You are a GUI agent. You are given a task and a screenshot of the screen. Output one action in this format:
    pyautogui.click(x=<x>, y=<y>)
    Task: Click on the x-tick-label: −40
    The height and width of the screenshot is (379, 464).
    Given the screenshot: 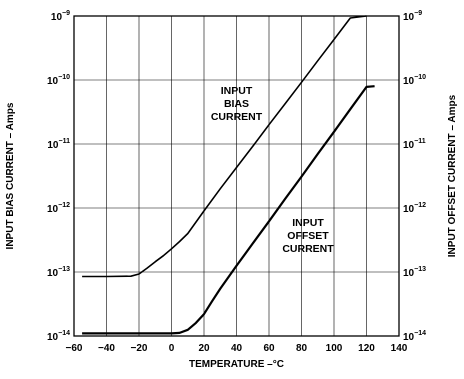 What is the action you would take?
    pyautogui.click(x=106, y=348)
    